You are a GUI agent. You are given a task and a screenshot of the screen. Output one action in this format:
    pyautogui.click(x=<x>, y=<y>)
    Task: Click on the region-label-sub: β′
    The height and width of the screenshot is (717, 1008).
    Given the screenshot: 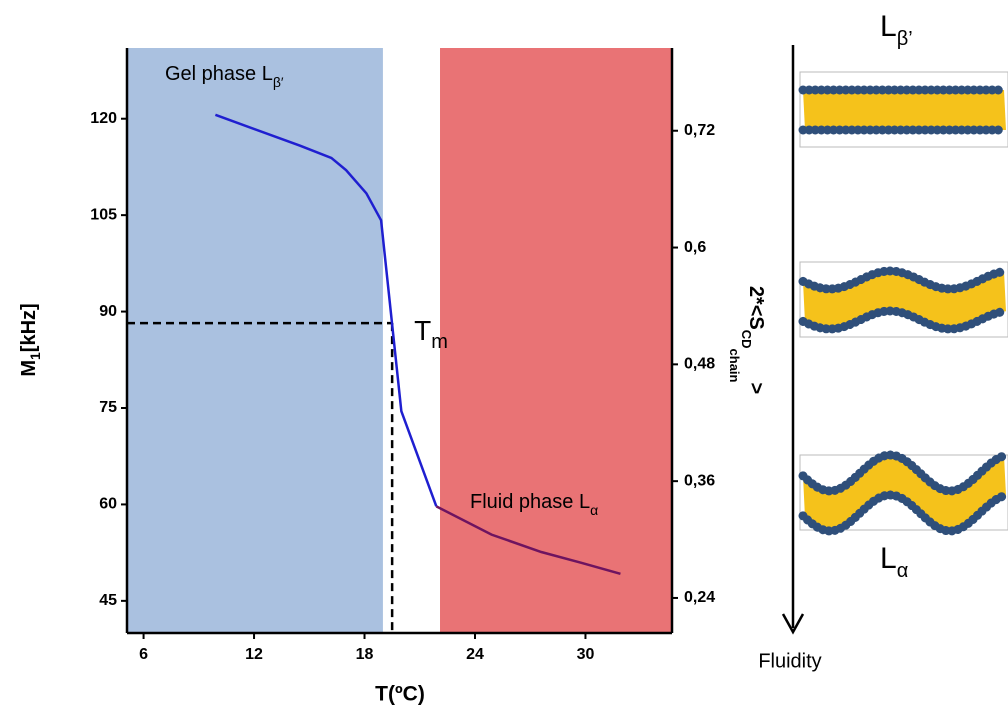 What is the action you would take?
    pyautogui.click(x=278, y=82)
    